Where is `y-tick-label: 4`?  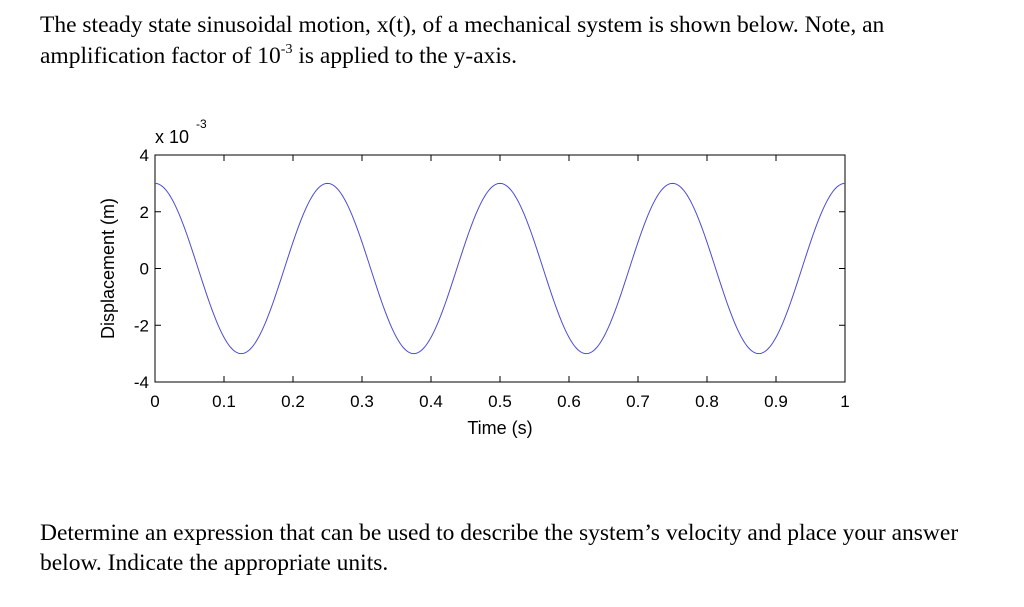
y-tick-label: 4 is located at coordinates (144, 155).